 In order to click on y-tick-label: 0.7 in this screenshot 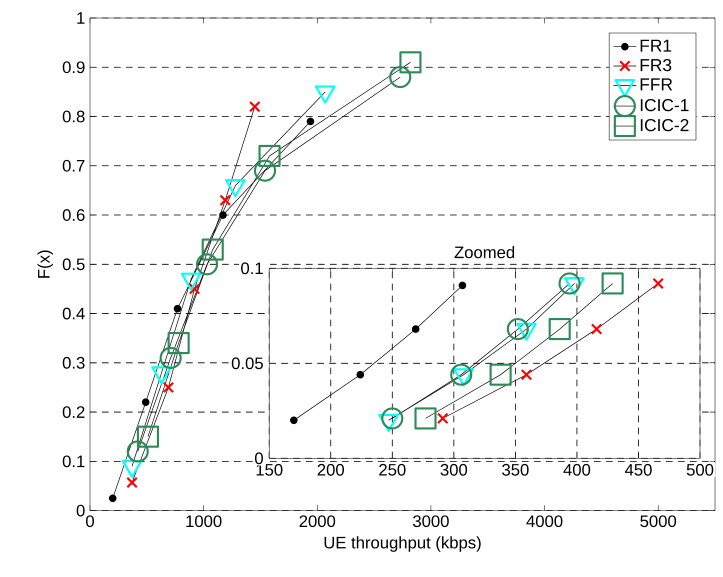, I will do `click(73, 166)`.